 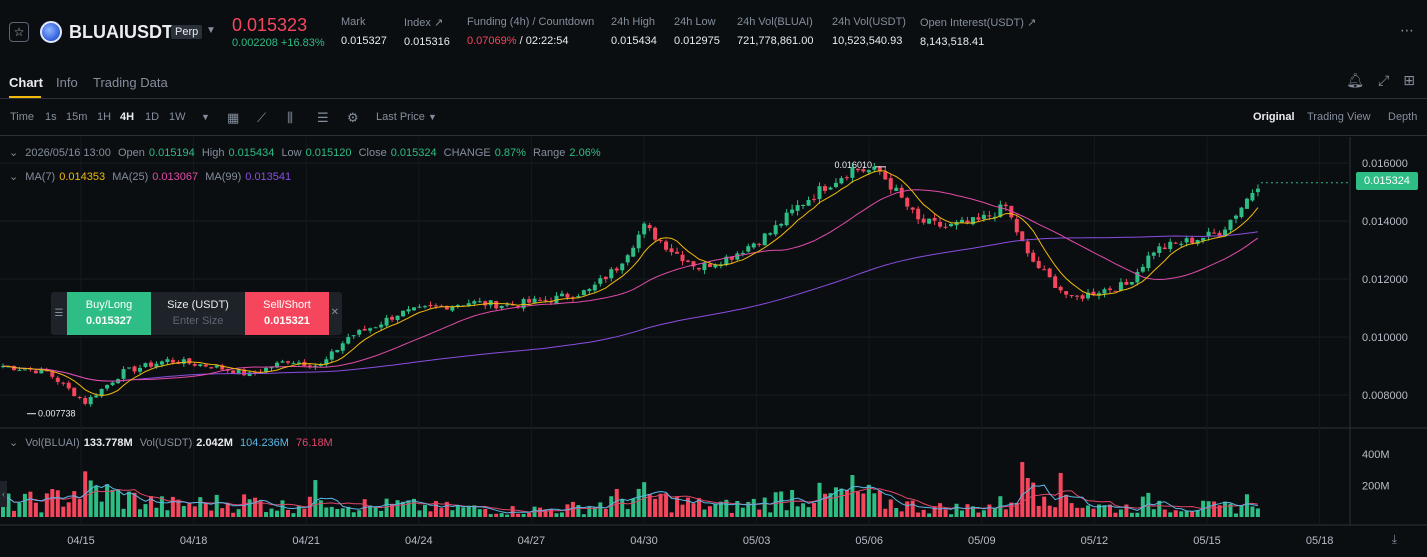 What do you see at coordinates (211, 30) in the screenshot?
I see `symbol-dropdown-chevron-icon: ▼` at bounding box center [211, 30].